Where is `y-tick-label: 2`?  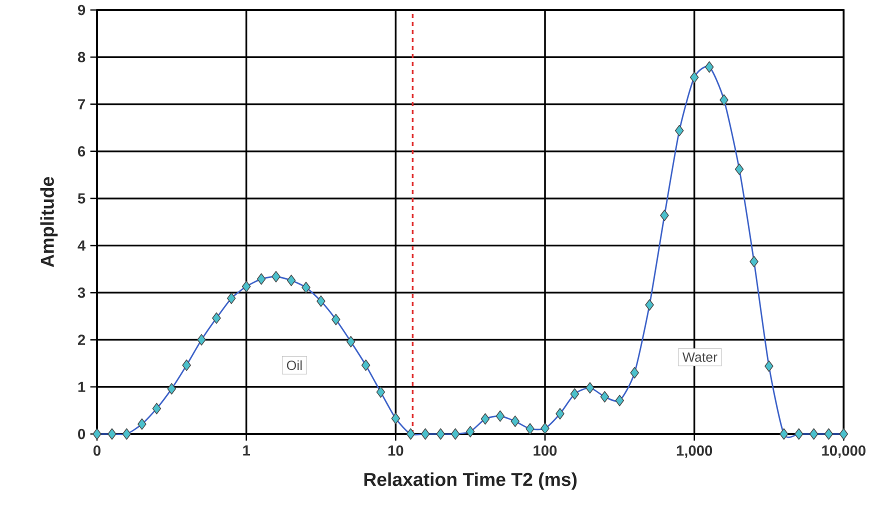
y-tick-label: 2 is located at coordinates (82, 339).